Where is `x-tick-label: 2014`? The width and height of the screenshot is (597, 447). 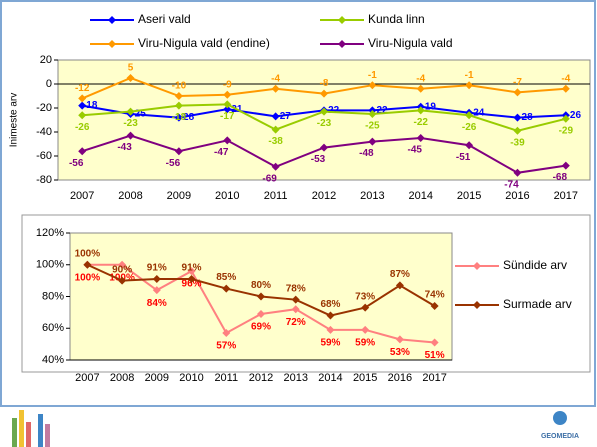 x-tick-label: 2014 is located at coordinates (330, 378).